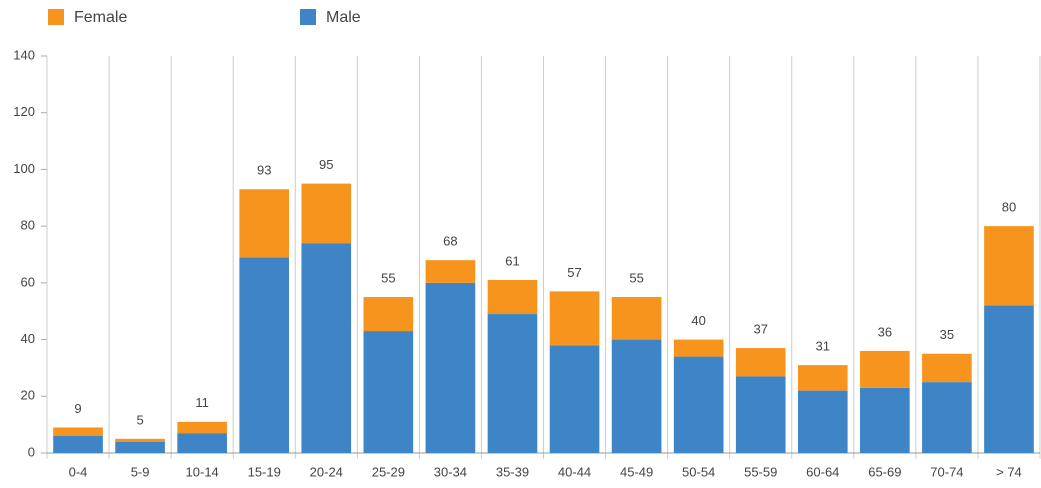 This screenshot has width=1041, height=488. I want to click on x-tick-label: 50-54, so click(698, 471).